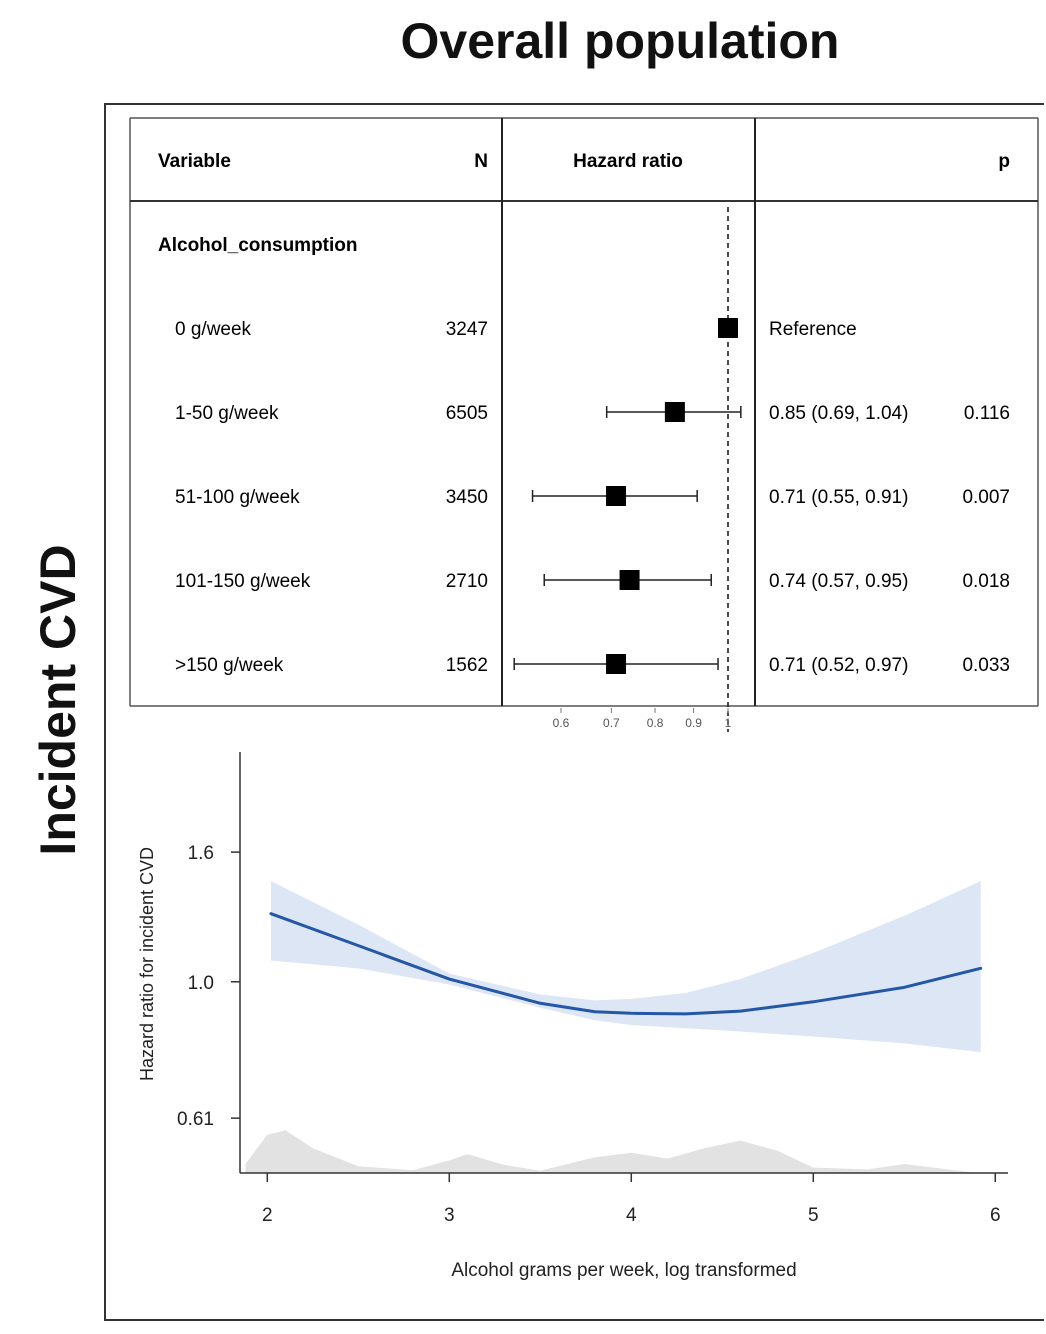 This screenshot has width=1046, height=1334. Describe the element at coordinates (467, 581) in the screenshot. I see `row-n: 2710` at that location.